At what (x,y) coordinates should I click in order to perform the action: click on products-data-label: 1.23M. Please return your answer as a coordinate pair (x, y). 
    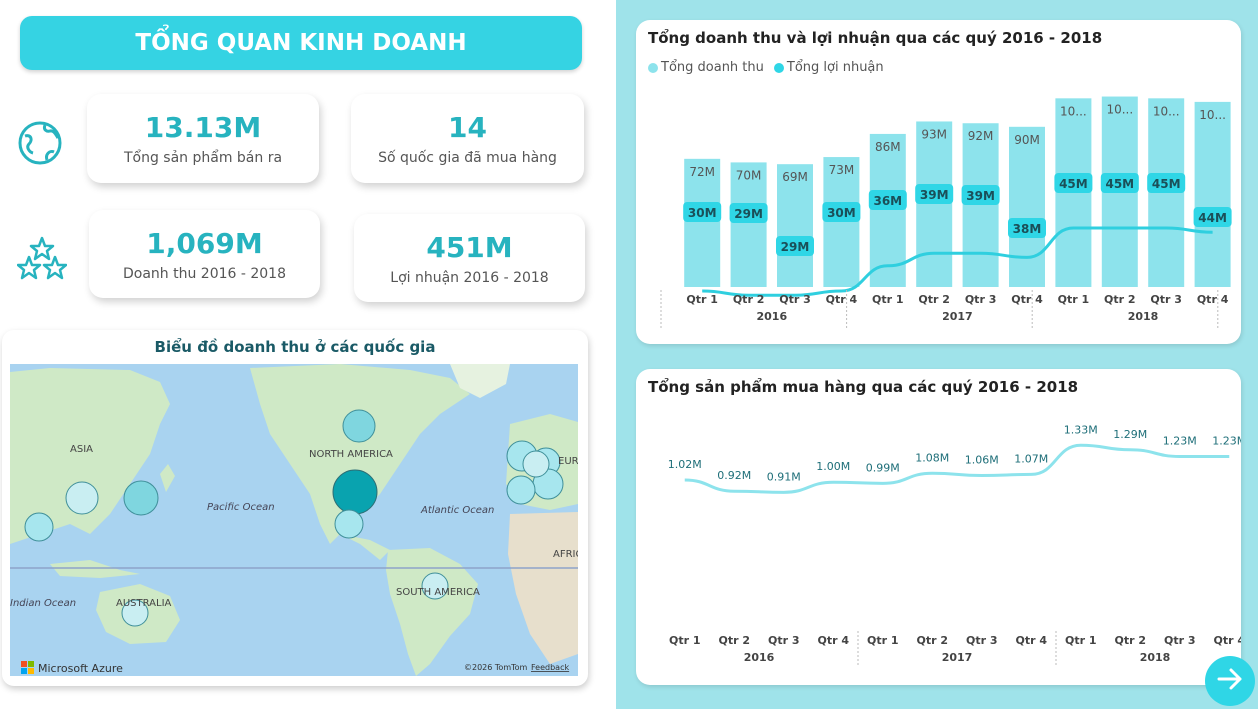
    Looking at the image, I should click on (1180, 440).